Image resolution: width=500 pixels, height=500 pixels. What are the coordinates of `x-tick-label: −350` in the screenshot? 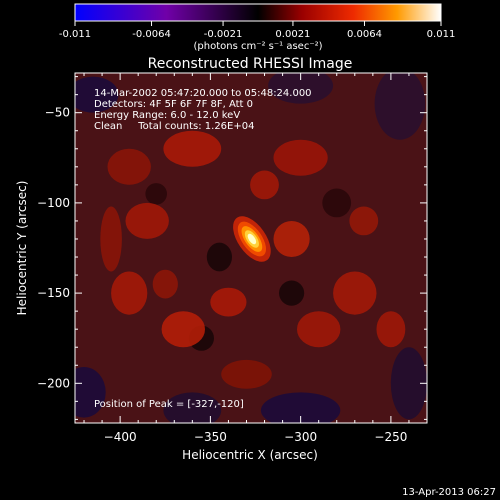 It's located at (210, 437).